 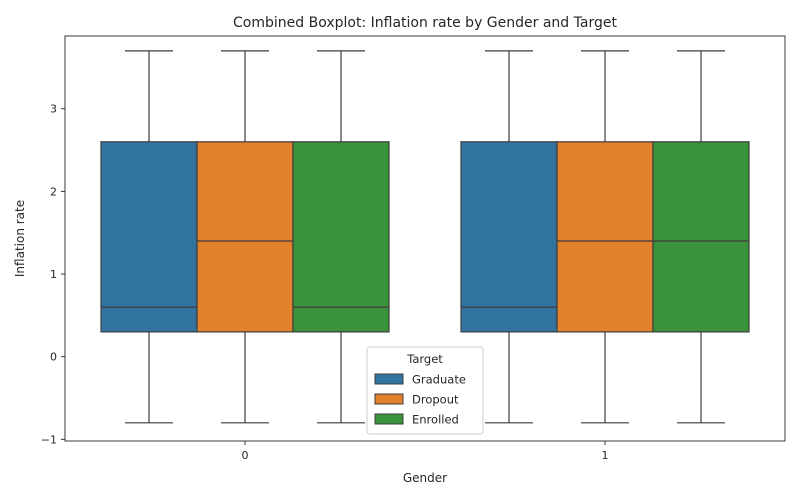 I want to click on x-axis-label: Gender, so click(x=425, y=478).